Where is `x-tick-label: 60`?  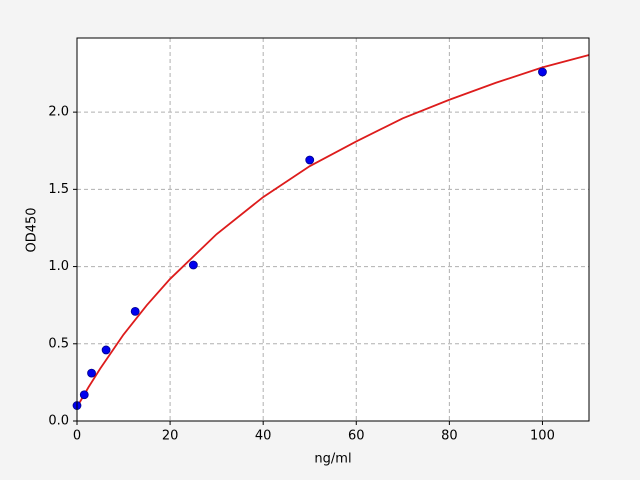
x-tick-label: 60 is located at coordinates (356, 436).